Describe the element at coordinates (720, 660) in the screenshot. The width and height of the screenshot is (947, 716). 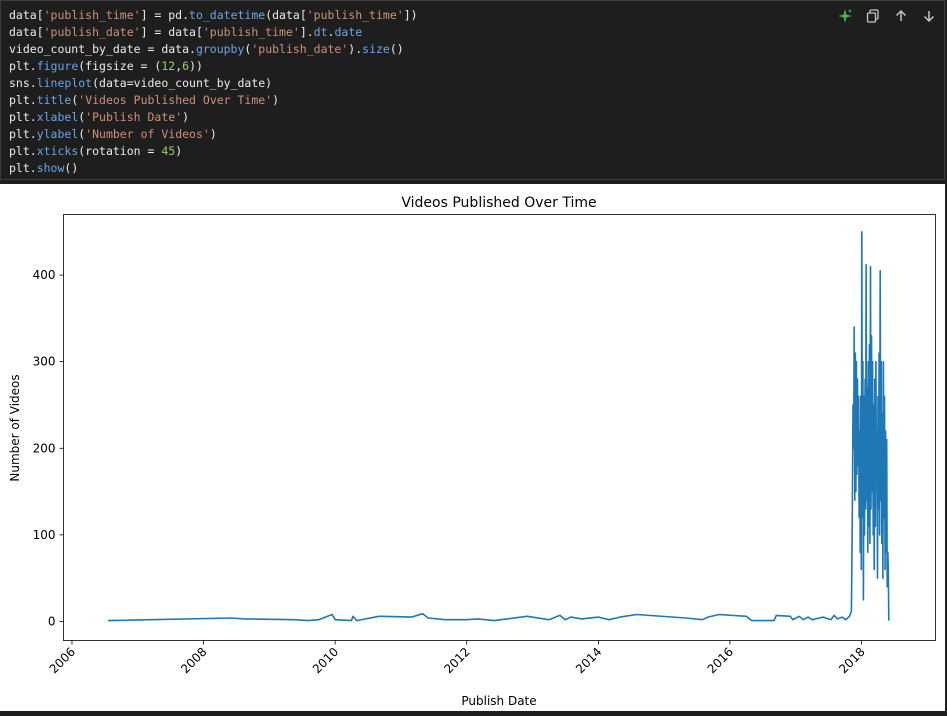
I see `x-tick-label: 2016` at that location.